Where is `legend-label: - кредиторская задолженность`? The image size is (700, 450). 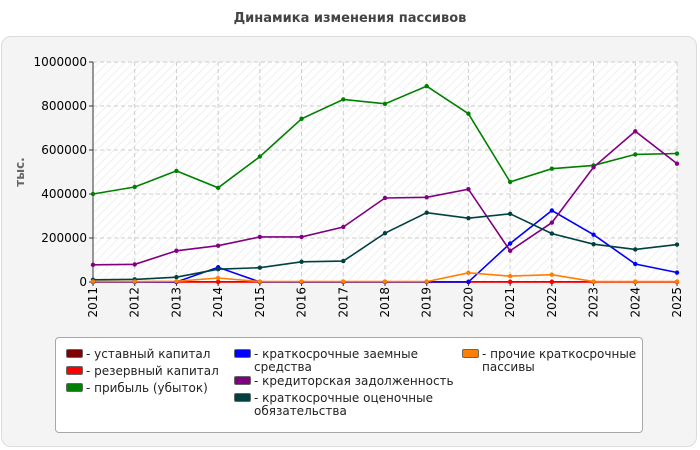 legend-label: - кредиторская задолженность is located at coordinates (354, 381).